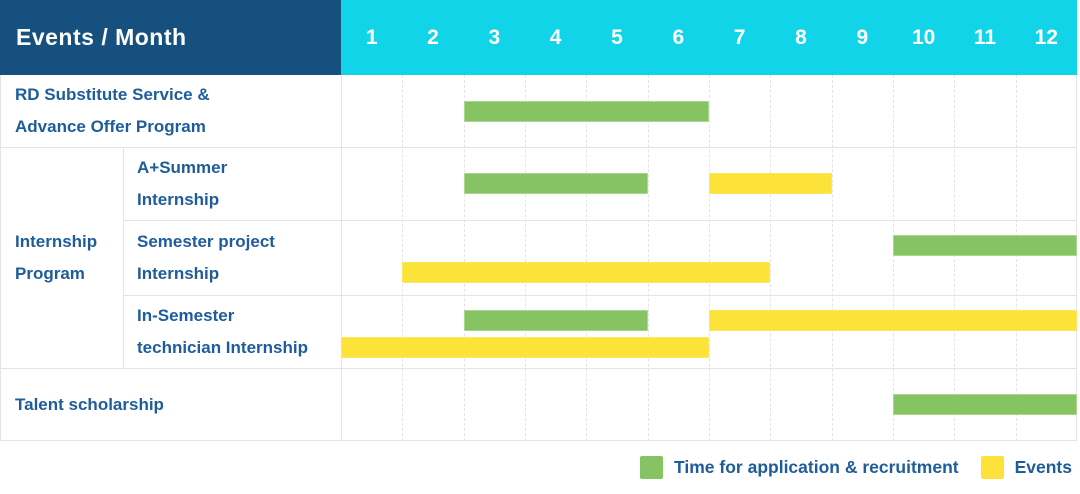 The width and height of the screenshot is (1080, 494). I want to click on month-header-2: 2, so click(433, 37).